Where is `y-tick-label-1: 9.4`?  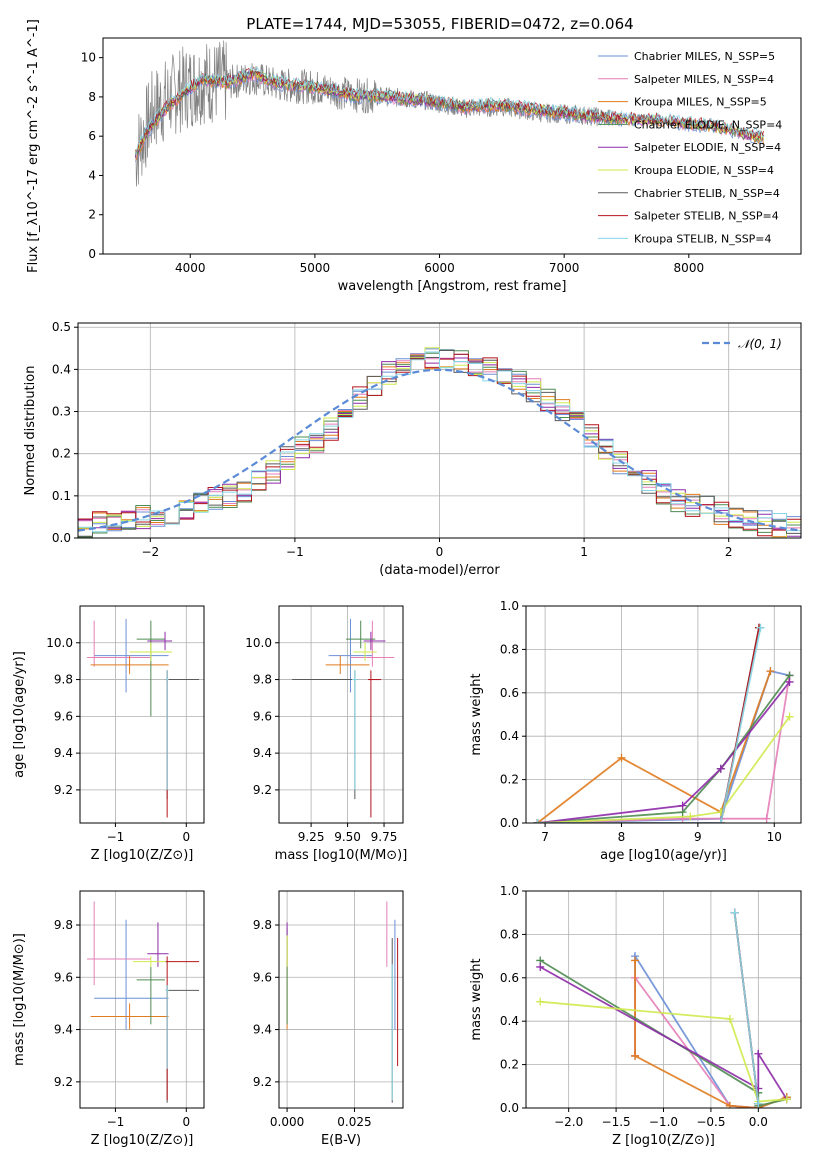
y-tick-label-1: 9.4 is located at coordinates (63, 753).